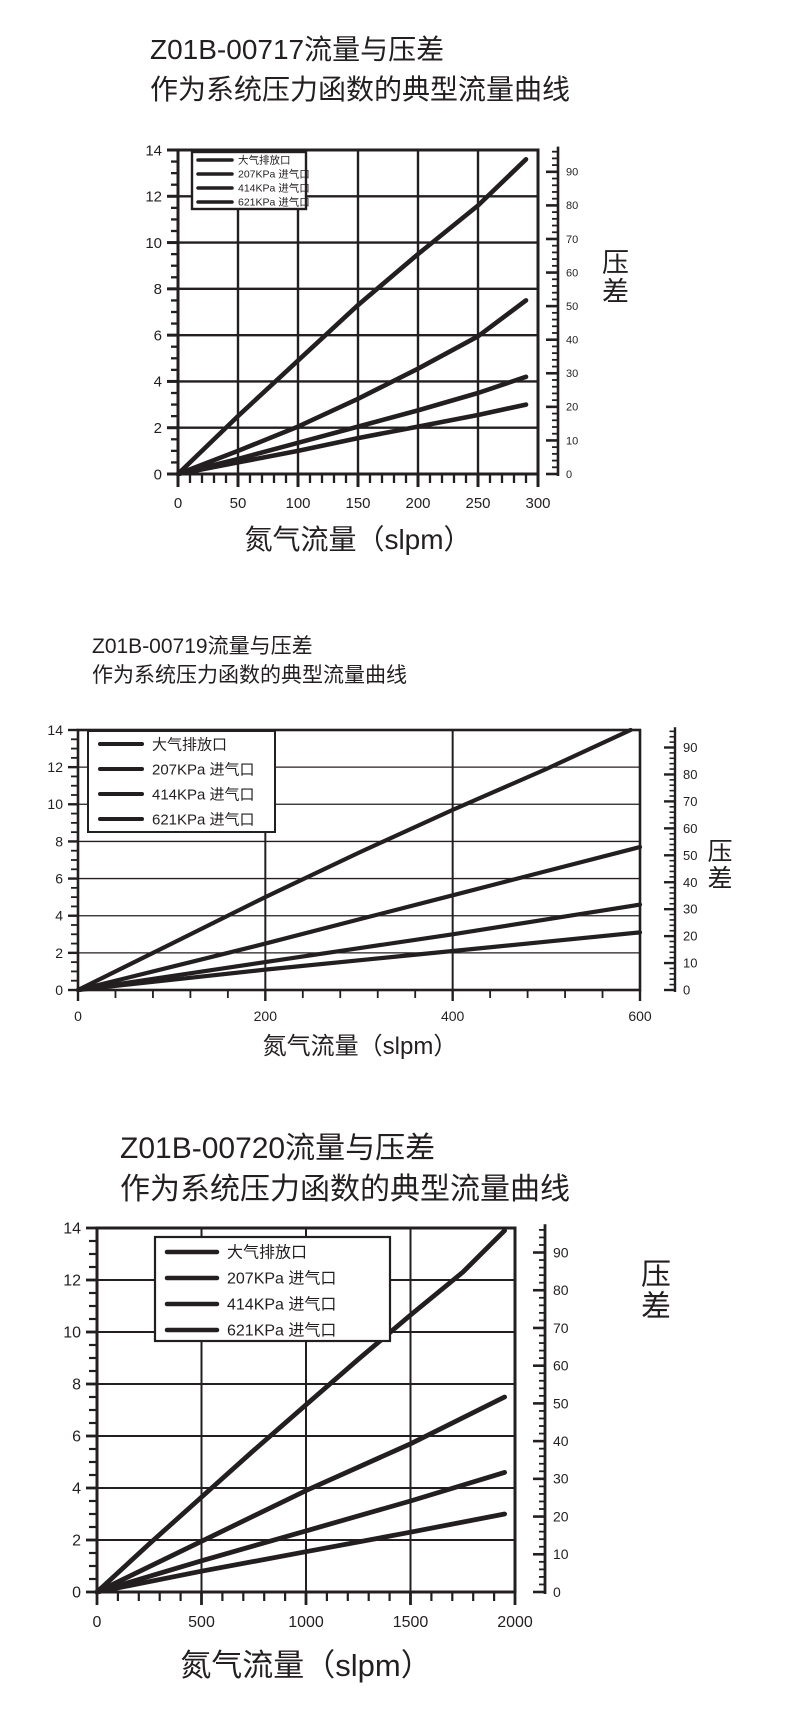  Describe the element at coordinates (76, 1489) in the screenshot. I see `y-tick-label: 4` at that location.